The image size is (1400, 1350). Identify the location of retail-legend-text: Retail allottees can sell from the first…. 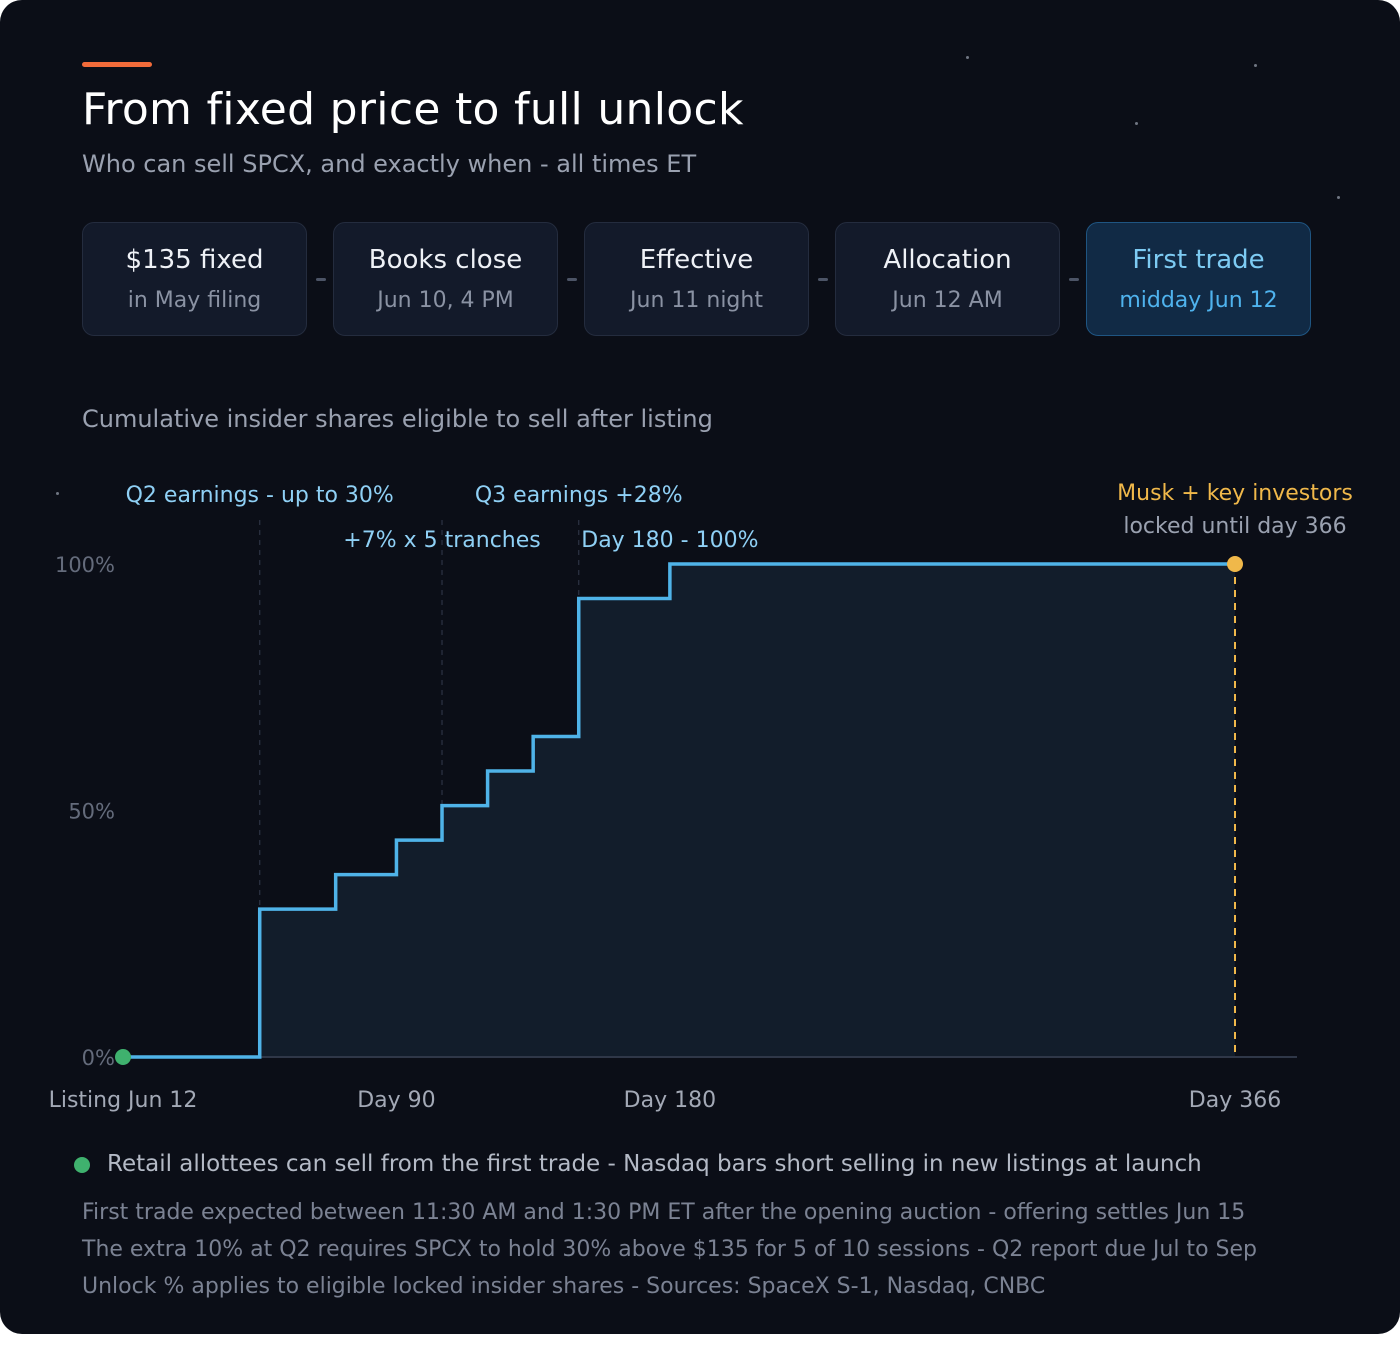
(654, 1164).